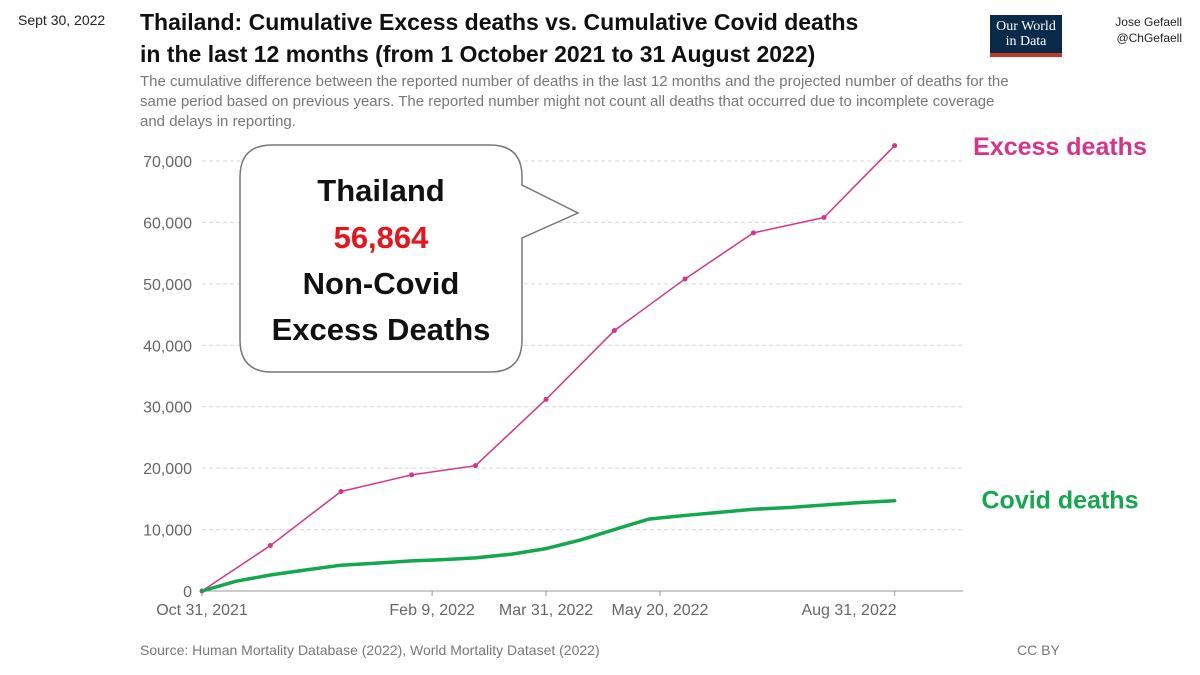  What do you see at coordinates (381, 283) in the screenshot?
I see `callout-line-3: Non-Covid` at bounding box center [381, 283].